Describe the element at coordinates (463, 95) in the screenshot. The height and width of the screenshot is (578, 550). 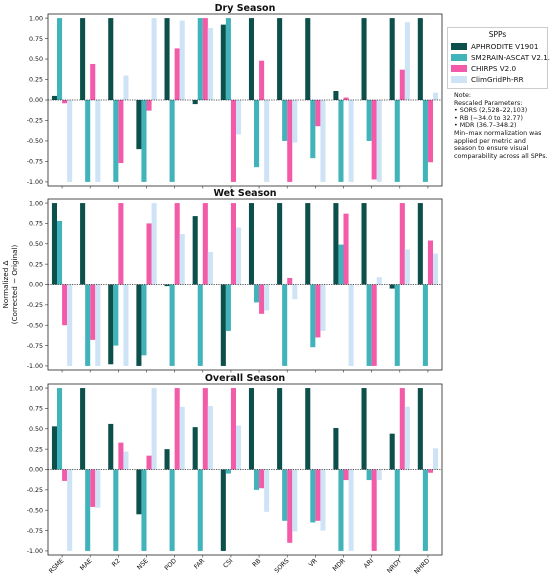
I see `note-title: Note:` at that location.